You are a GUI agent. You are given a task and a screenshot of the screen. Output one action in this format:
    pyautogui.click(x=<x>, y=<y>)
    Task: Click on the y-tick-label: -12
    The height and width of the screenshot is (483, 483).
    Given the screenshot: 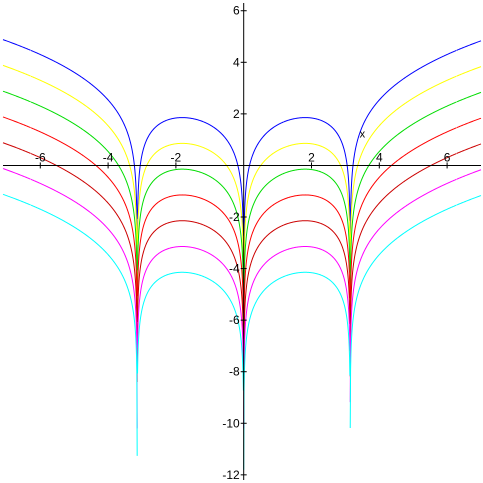 What is the action you would take?
    pyautogui.click(x=231, y=475)
    